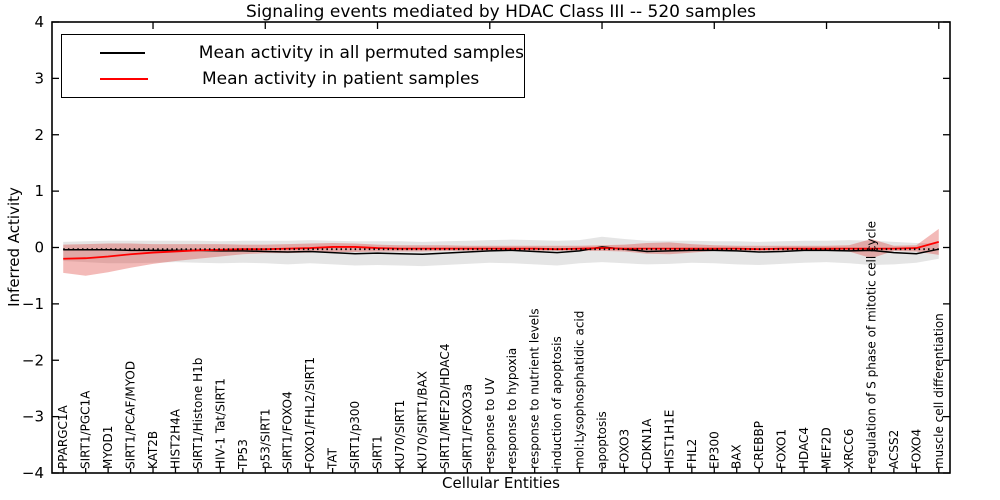  What do you see at coordinates (341, 78) in the screenshot?
I see `legend-label-patient: Mean activity in patient samples` at bounding box center [341, 78].